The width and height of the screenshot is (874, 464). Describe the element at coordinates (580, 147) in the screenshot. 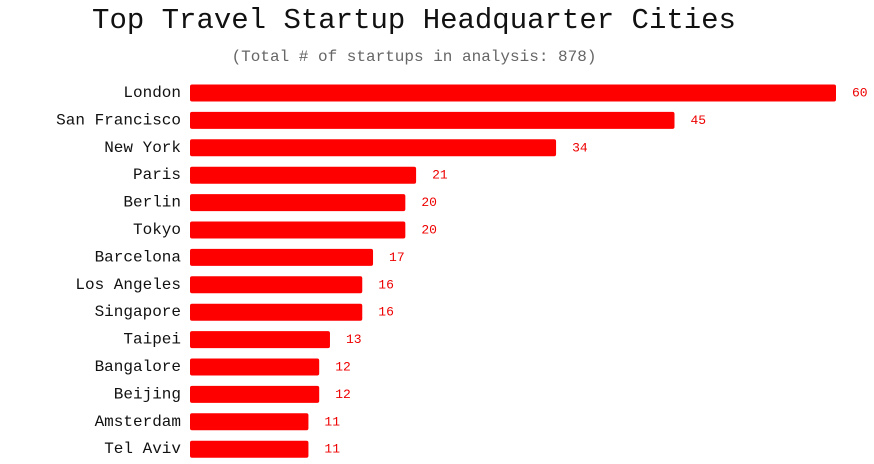

I see `value-label: 34` at that location.